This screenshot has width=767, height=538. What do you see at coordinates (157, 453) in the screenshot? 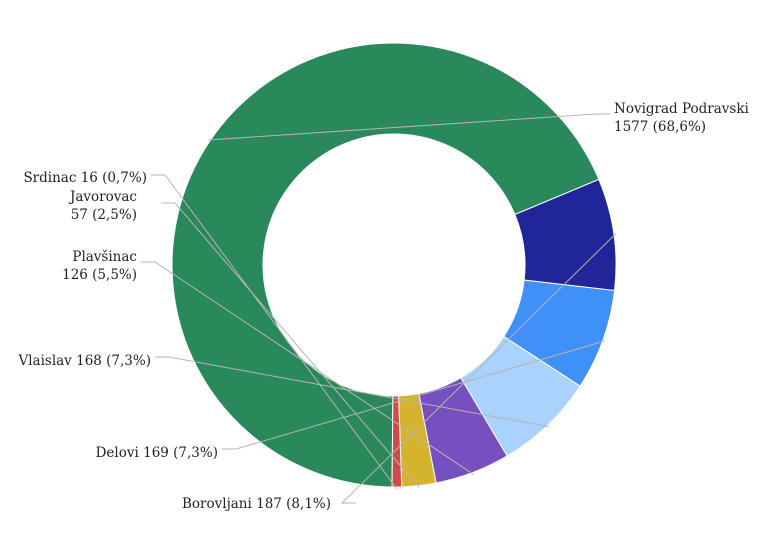
I see `slice-label: Delovi 169 (7,3%)` at bounding box center [157, 453].